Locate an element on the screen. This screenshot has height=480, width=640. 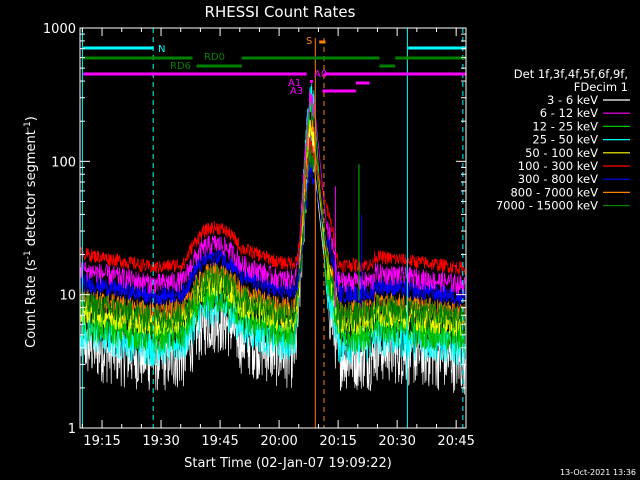
x-tick-label-0: 19:15 is located at coordinates (101, 441).